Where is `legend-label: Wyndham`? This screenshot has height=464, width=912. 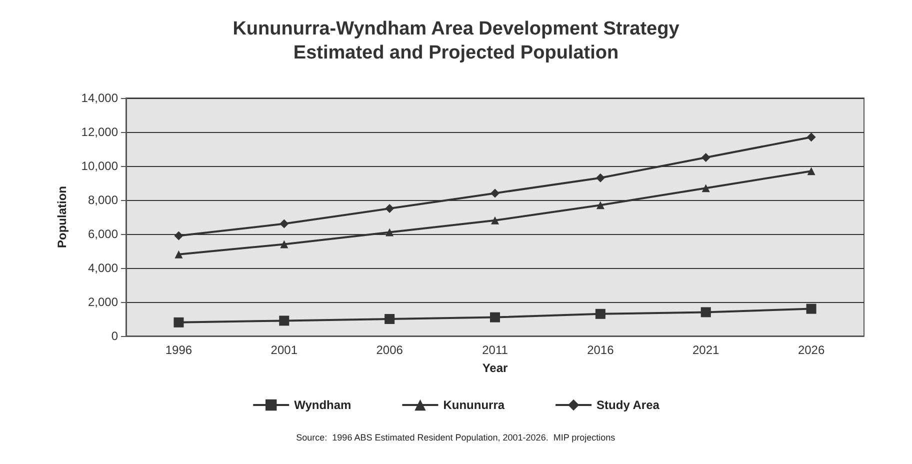 legend-label: Wyndham is located at coordinates (323, 405).